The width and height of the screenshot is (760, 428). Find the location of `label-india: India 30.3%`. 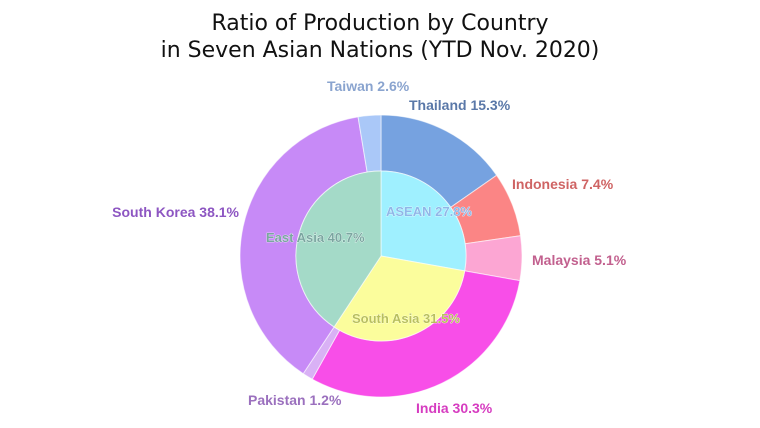

label-india: India 30.3% is located at coordinates (454, 408).